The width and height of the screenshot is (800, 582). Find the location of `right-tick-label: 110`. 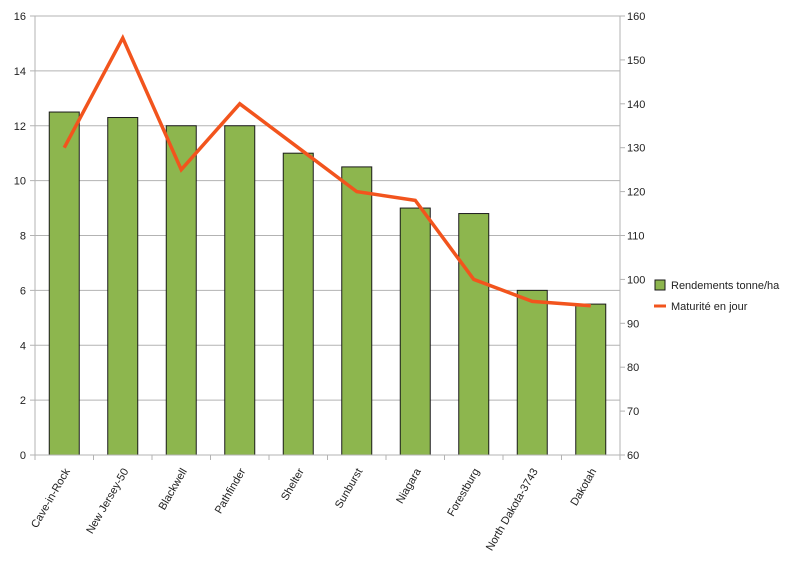

right-tick-label: 110 is located at coordinates (636, 237).